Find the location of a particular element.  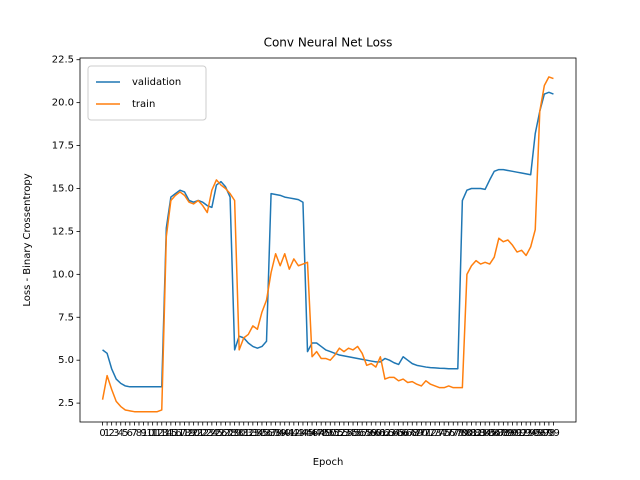

x-tick-label: 38 is located at coordinates (275, 433).